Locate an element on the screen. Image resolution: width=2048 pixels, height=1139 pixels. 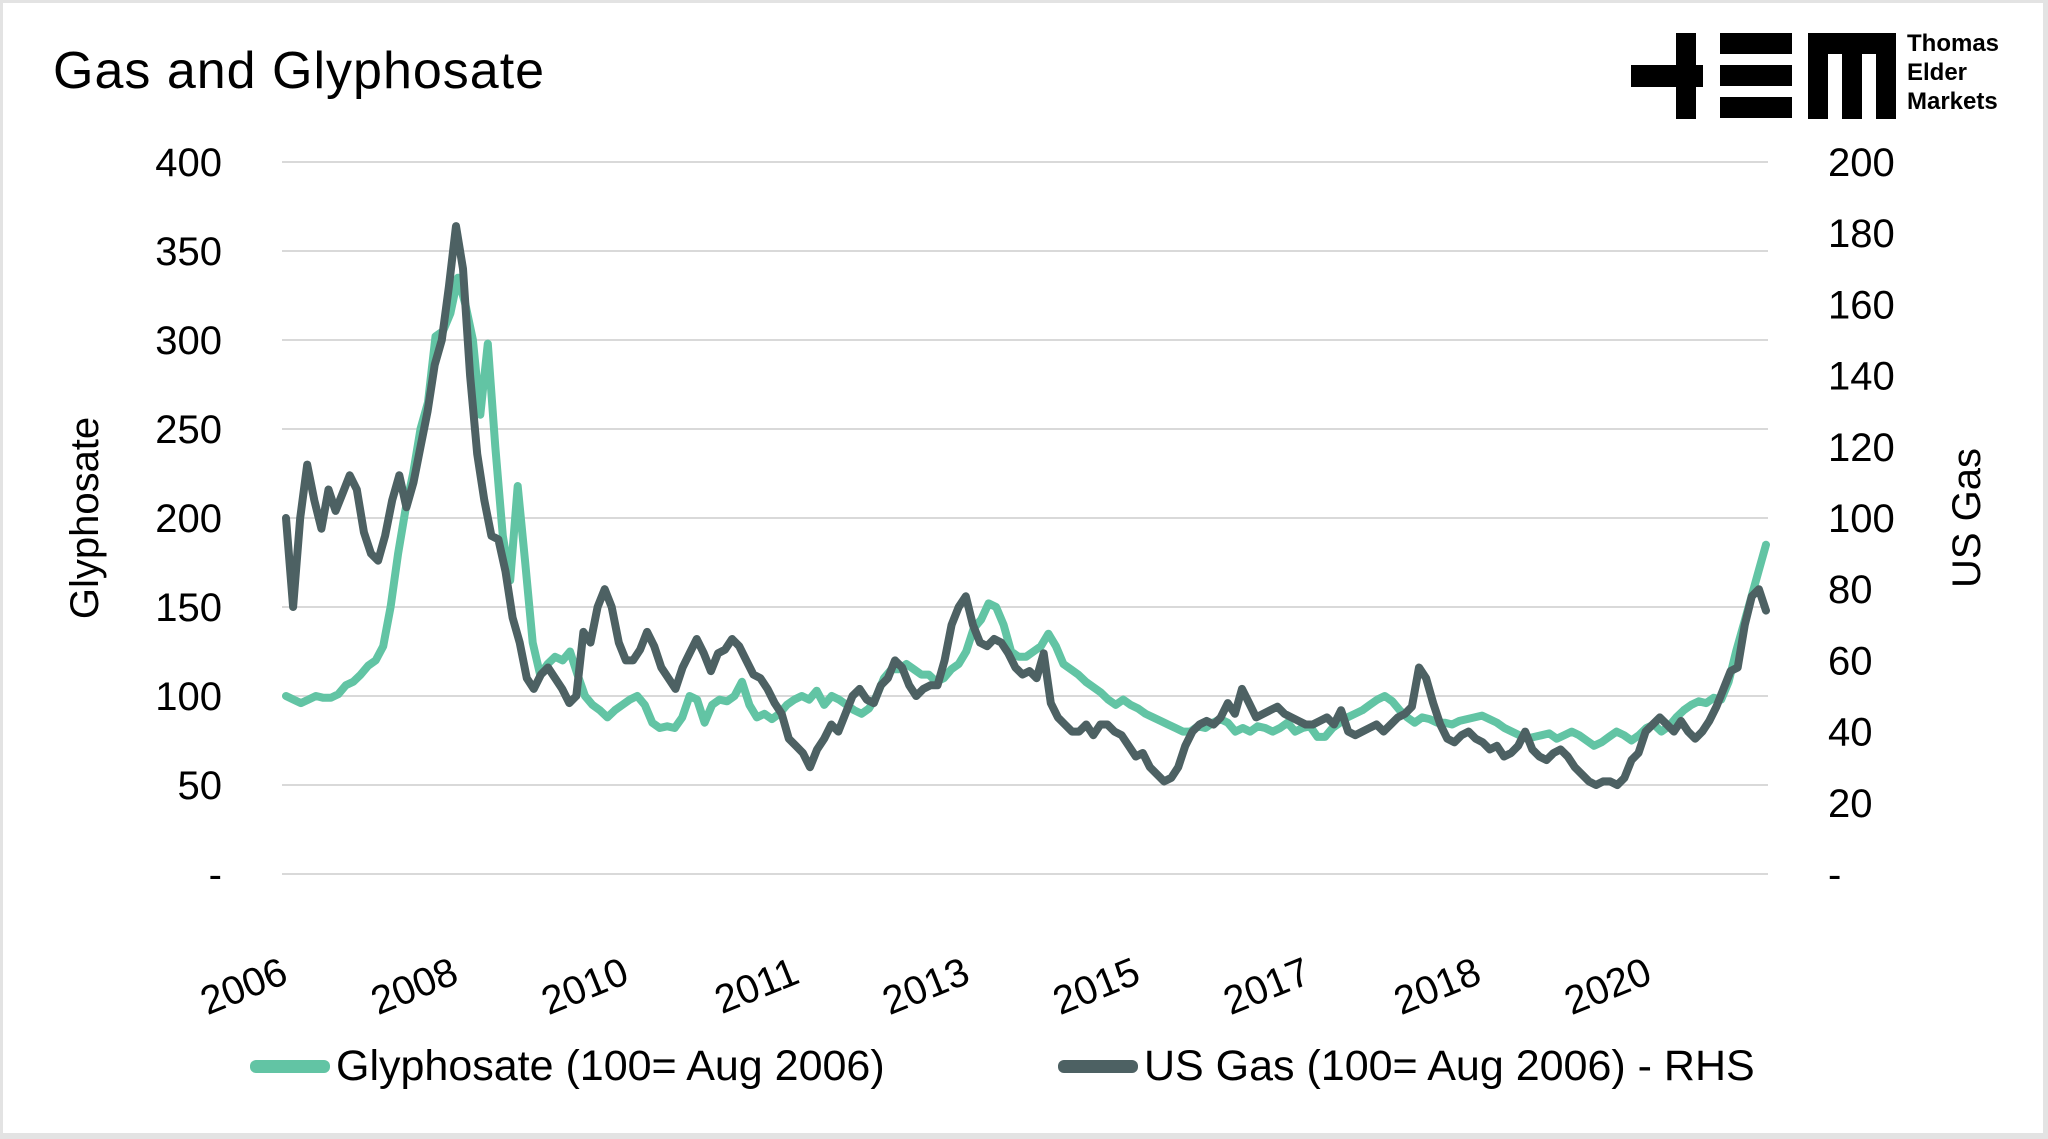
y-axis-left-ticks: - 50 100 150 200 250 300 350 400 is located at coordinates (188, 519).